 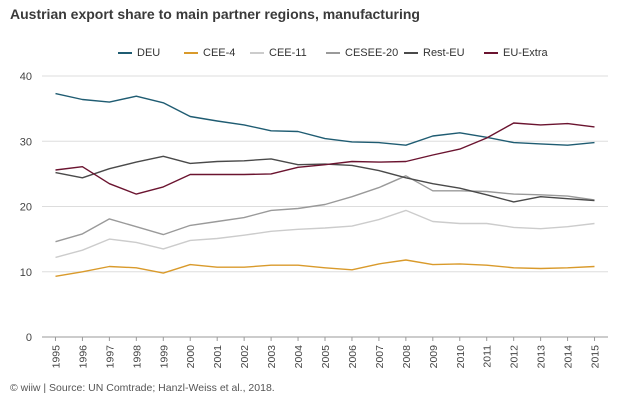 I want to click on legend-label: CEE-11, so click(x=288, y=53).